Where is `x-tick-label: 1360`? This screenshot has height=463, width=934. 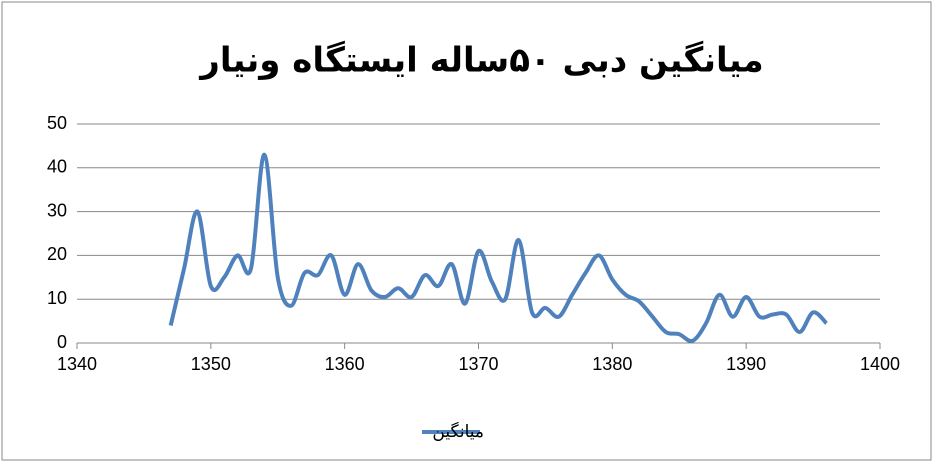 x-tick-label: 1360 is located at coordinates (345, 364).